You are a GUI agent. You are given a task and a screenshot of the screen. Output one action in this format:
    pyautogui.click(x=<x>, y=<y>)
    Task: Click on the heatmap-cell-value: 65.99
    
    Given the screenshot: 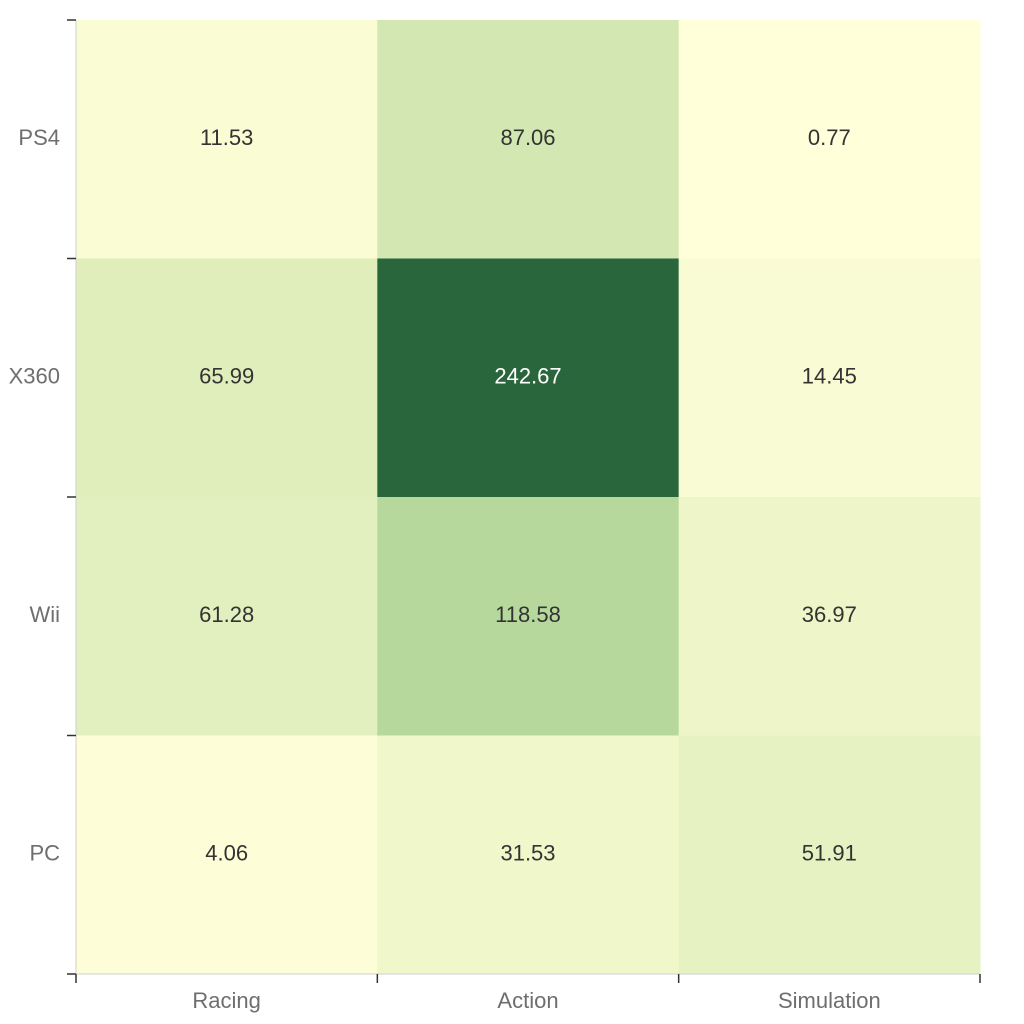 What is the action you would take?
    pyautogui.click(x=226, y=376)
    